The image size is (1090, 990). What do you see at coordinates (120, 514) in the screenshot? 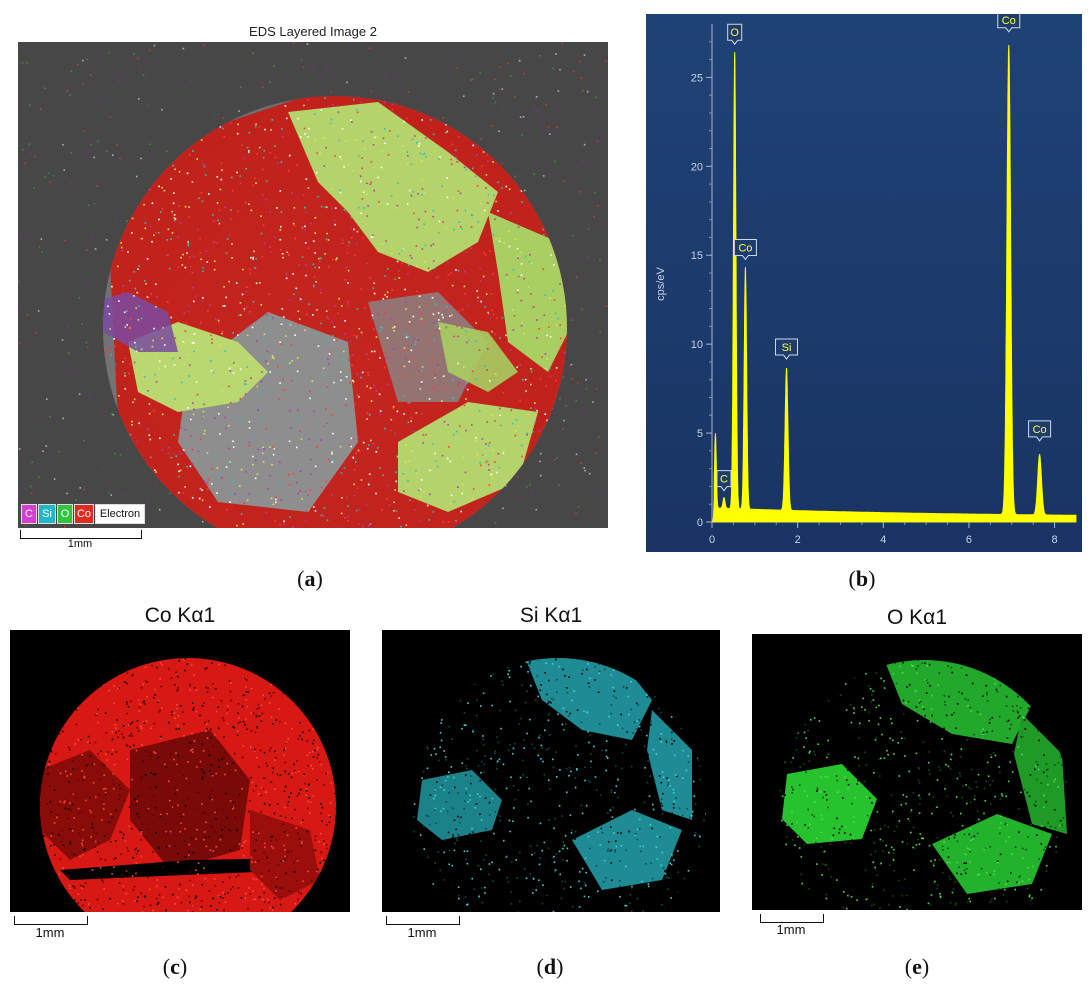
I see `legend-electron: Electron` at bounding box center [120, 514].